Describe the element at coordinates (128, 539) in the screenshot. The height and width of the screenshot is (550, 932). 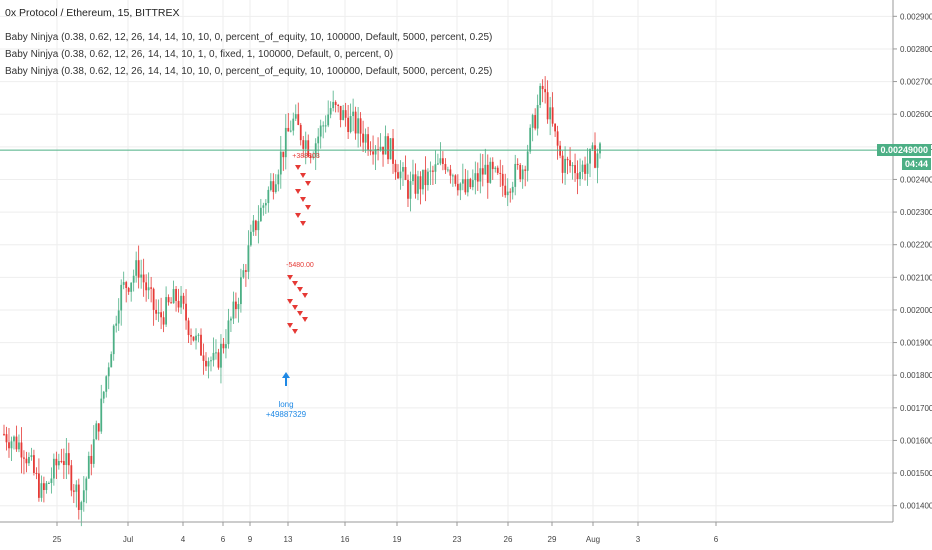
I see `x-tick-label: Jul` at that location.